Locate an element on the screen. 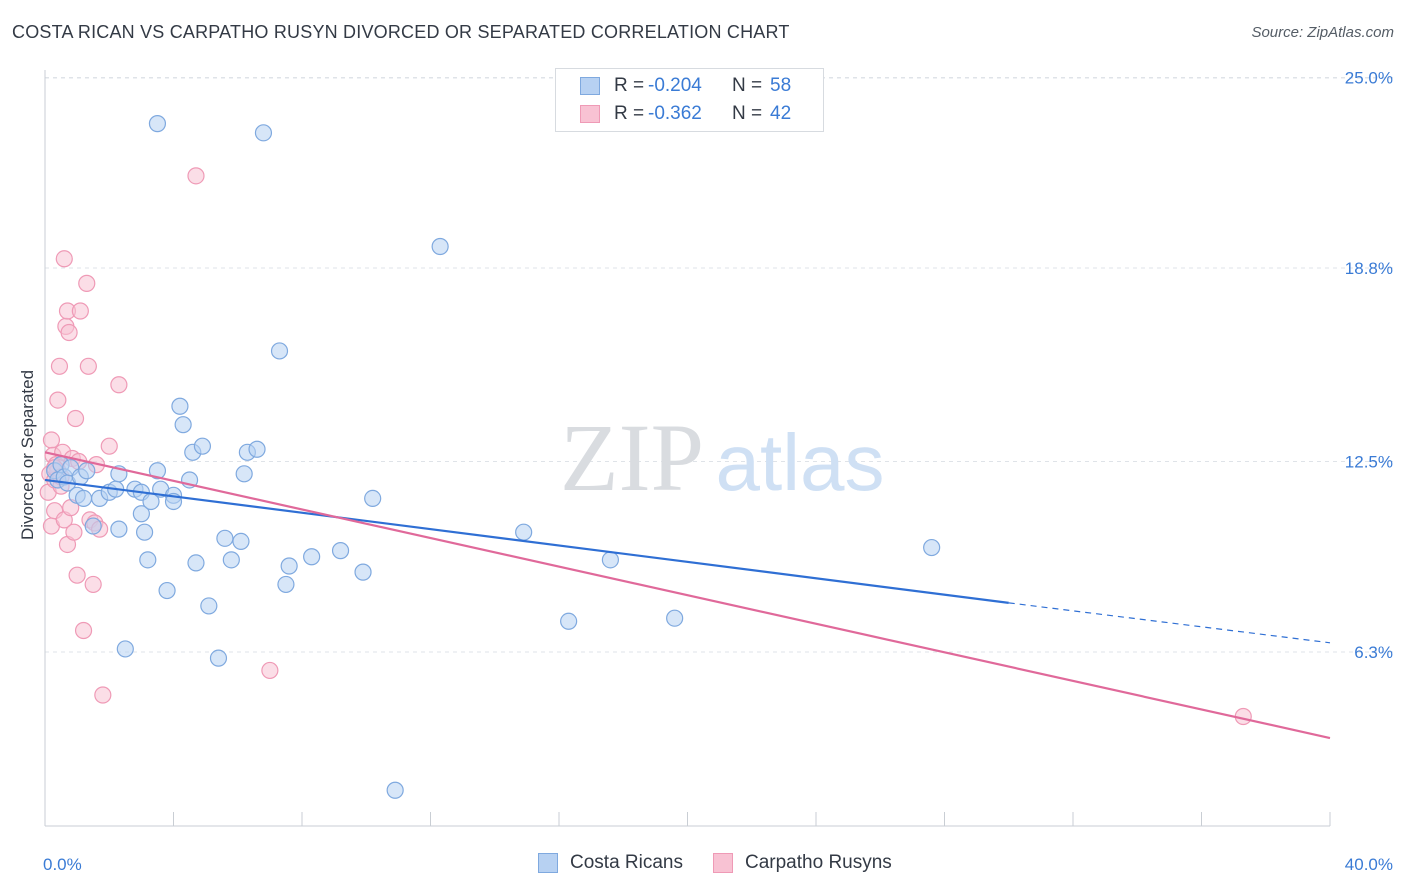 This screenshot has width=1406, height=892. legend-row-costa-ricans: R = -0.204 N = 58 is located at coordinates (673, 86).